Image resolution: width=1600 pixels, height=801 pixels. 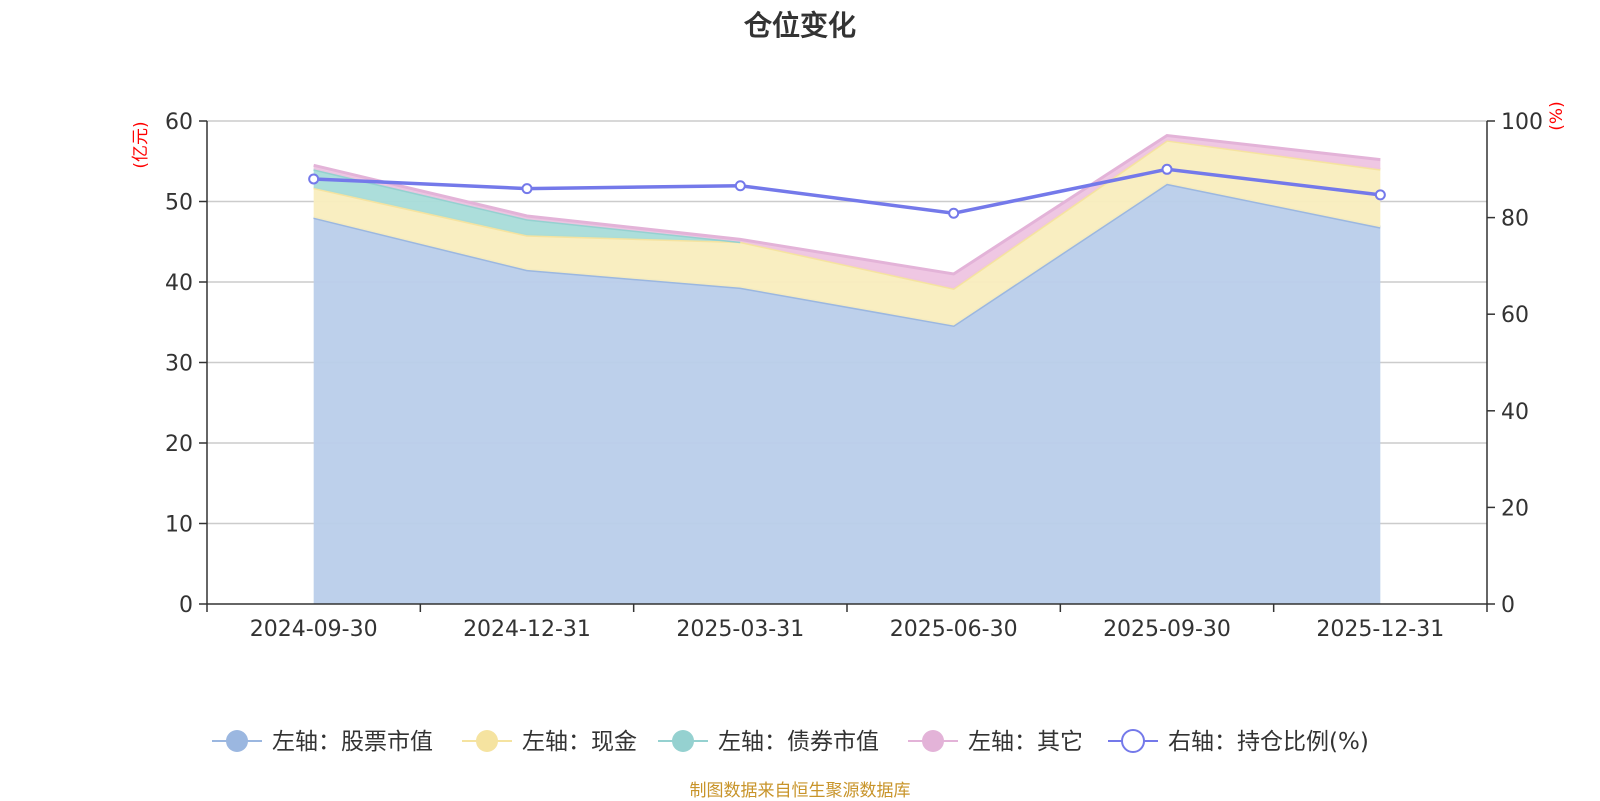 What do you see at coordinates (1025, 742) in the screenshot?
I see `legend-label: 左轴：其它` at bounding box center [1025, 742].